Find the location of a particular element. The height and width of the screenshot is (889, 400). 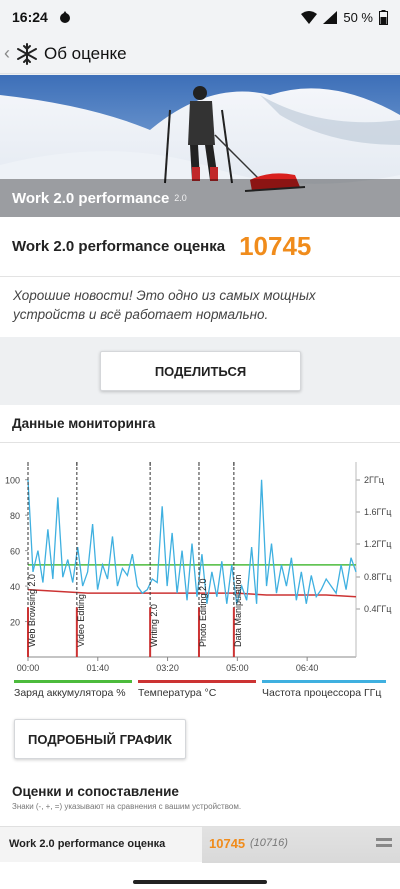

legend-temperature: Температура °C is located at coordinates (197, 689).